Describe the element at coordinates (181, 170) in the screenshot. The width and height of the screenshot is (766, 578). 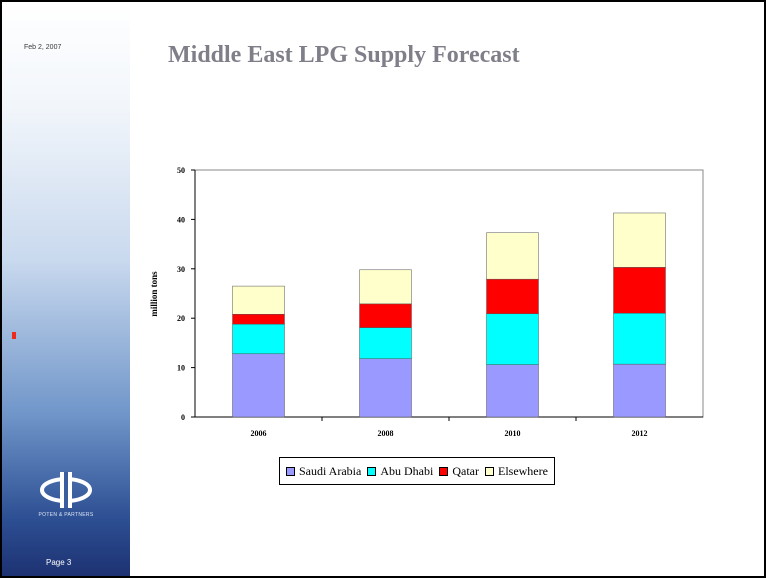
I see `y-tick-label: 50` at that location.